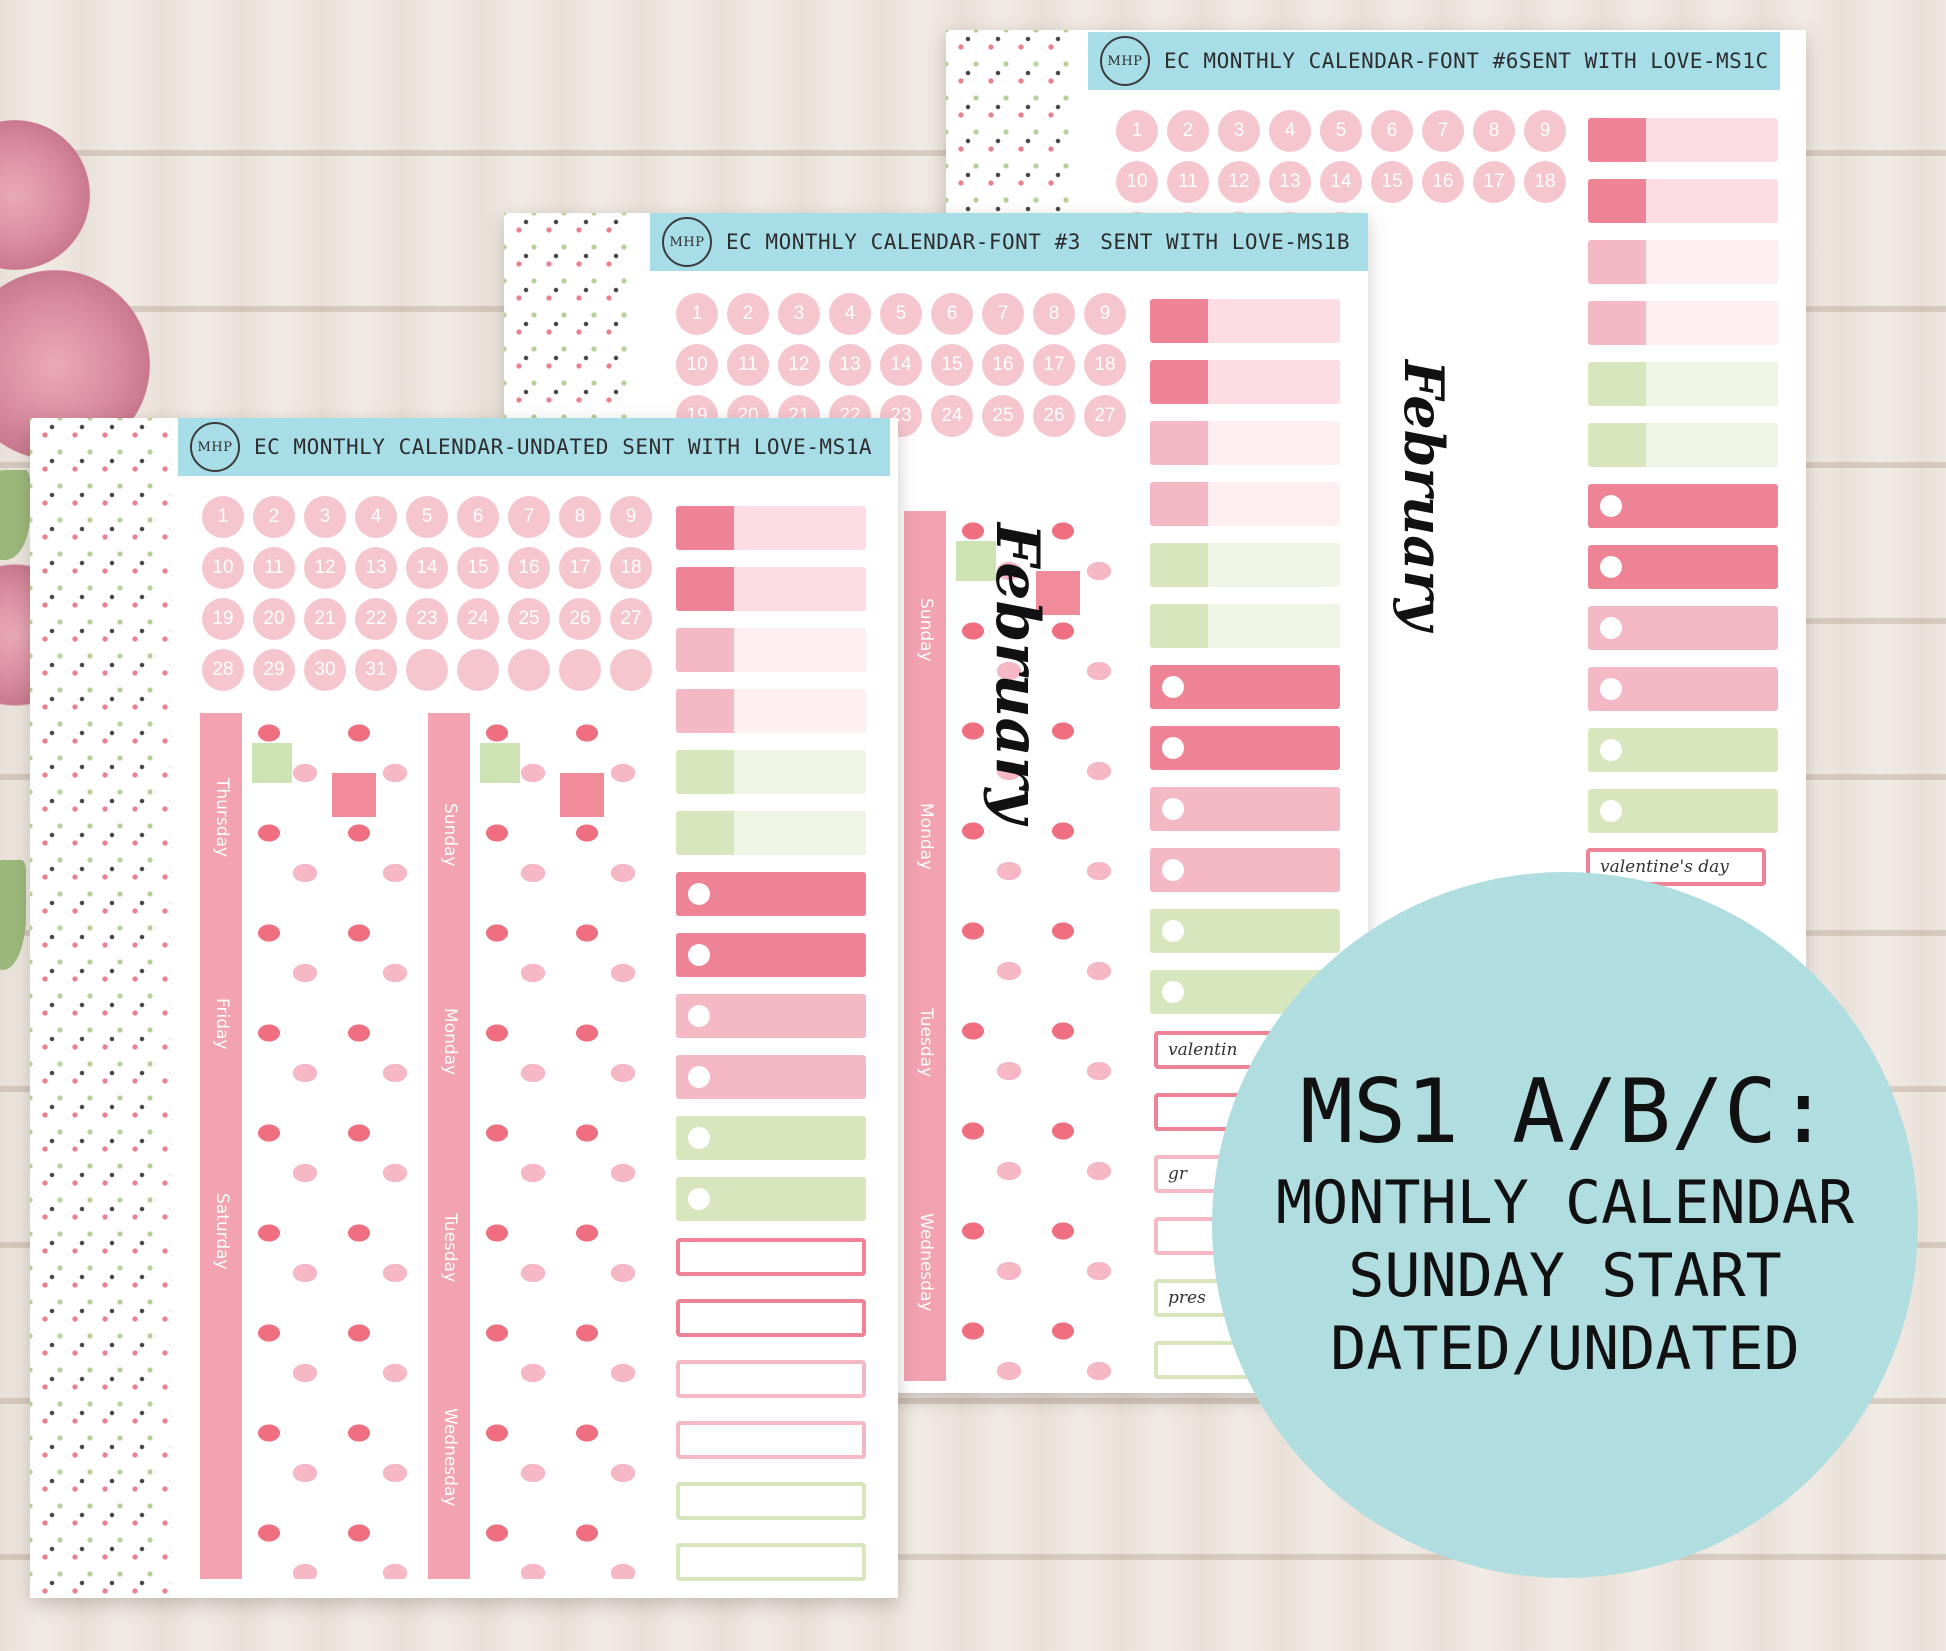 The height and width of the screenshot is (1651, 1946). Describe the element at coordinates (952, 314) in the screenshot. I see `date-circle: 6` at that location.